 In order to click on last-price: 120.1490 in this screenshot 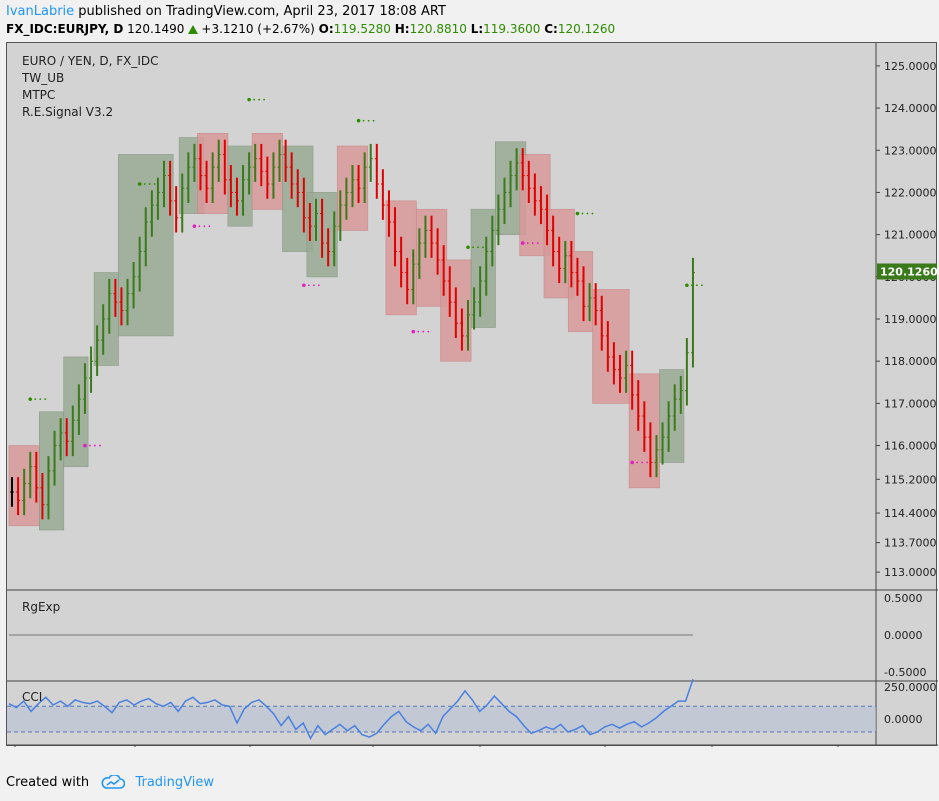, I will do `click(156, 29)`.